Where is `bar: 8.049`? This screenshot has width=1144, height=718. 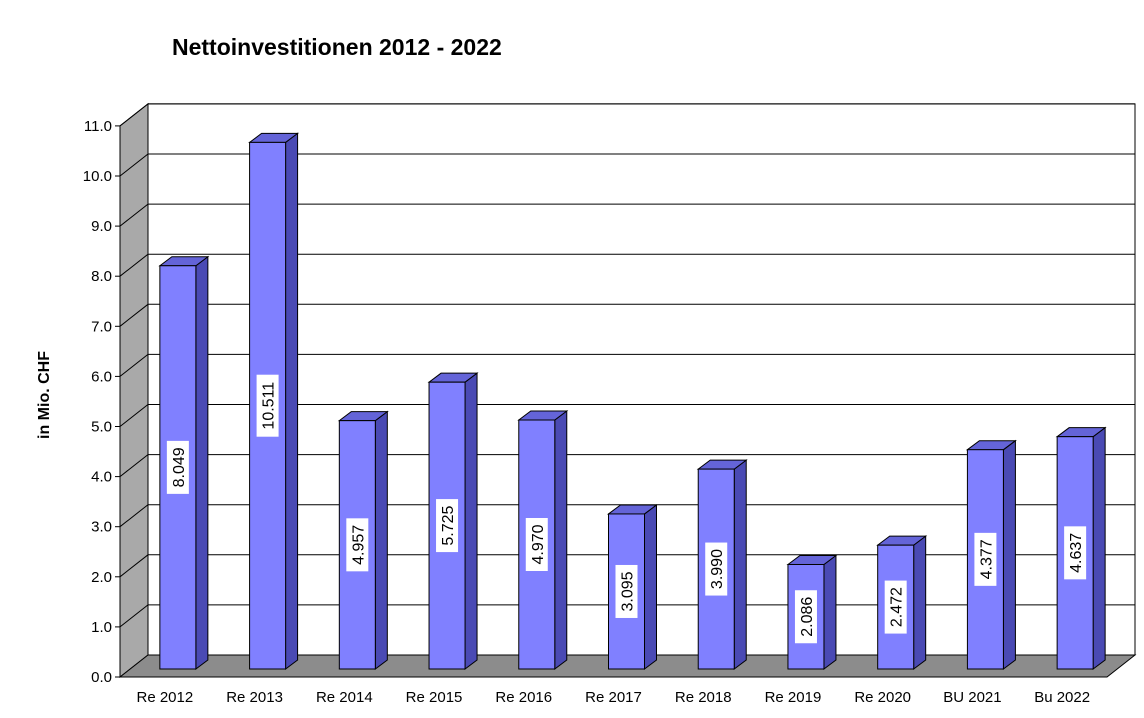 bar: 8.049 is located at coordinates (184, 462).